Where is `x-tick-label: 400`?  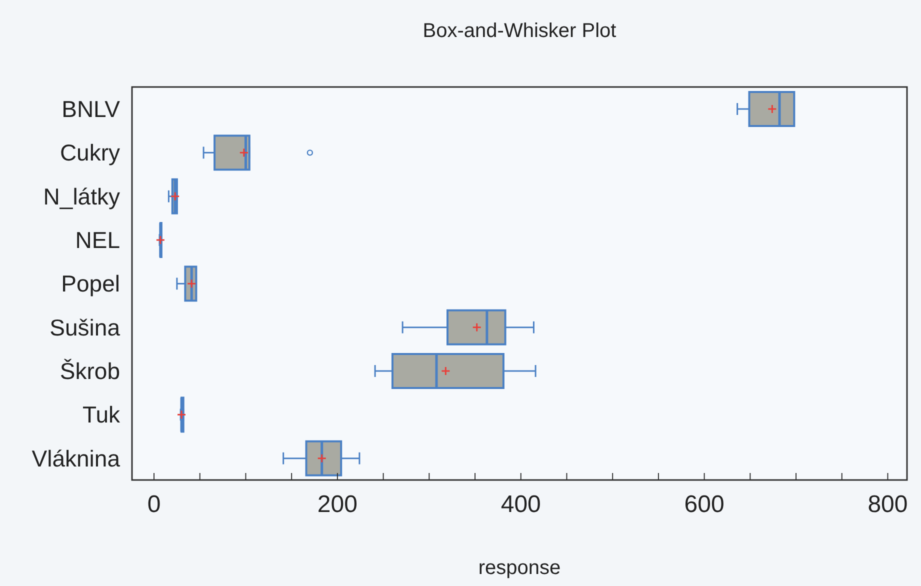 x-tick-label: 400 is located at coordinates (520, 504).